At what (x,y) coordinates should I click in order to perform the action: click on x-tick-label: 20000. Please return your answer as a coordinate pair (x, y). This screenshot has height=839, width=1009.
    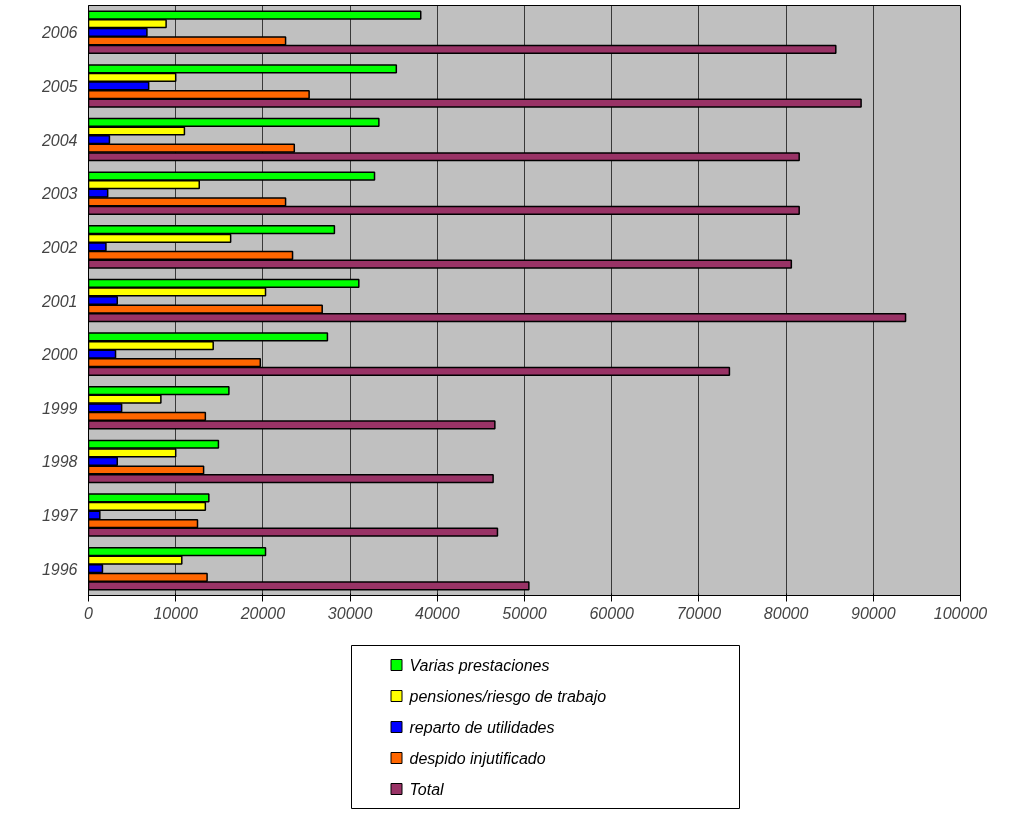
    Looking at the image, I should click on (262, 613).